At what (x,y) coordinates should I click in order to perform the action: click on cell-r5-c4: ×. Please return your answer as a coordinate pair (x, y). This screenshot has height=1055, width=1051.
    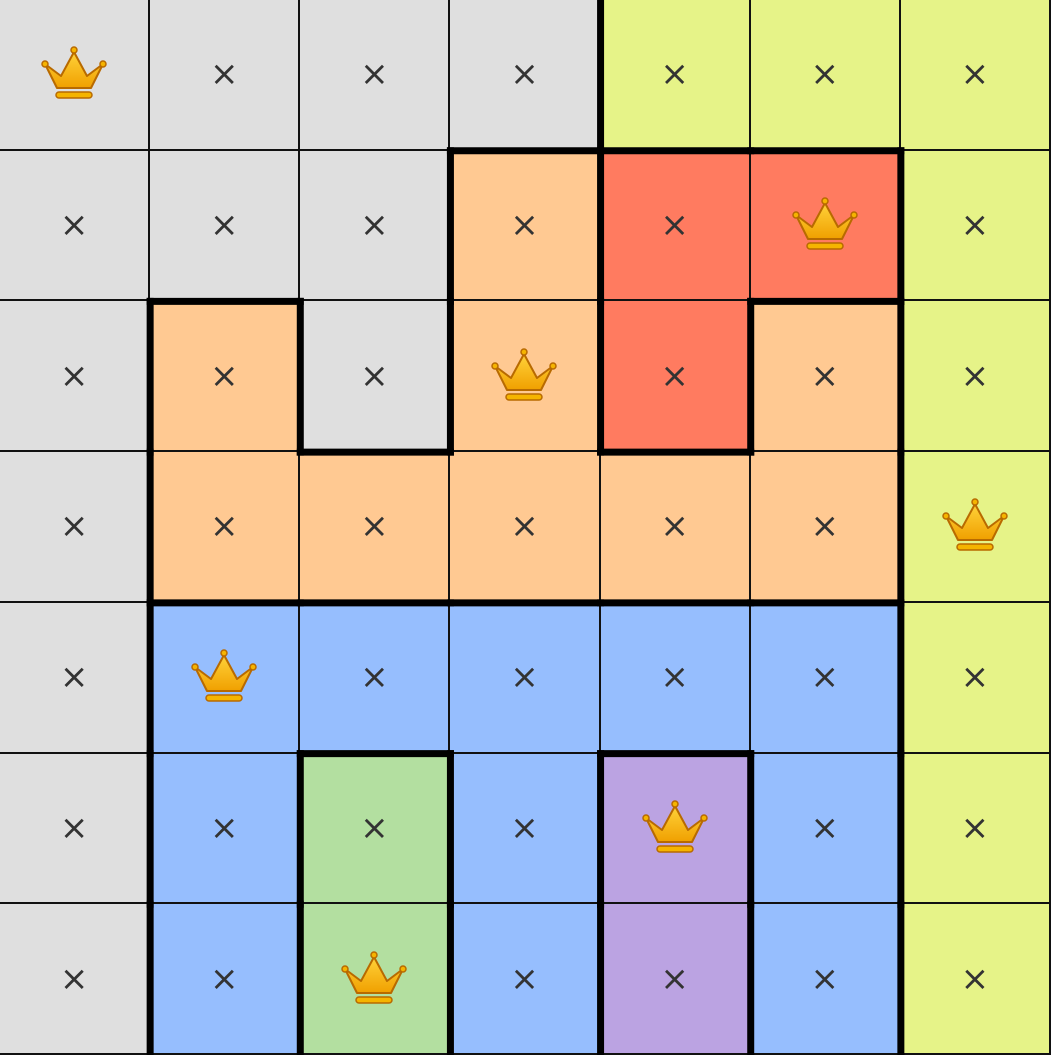
    Looking at the image, I should click on (525, 678).